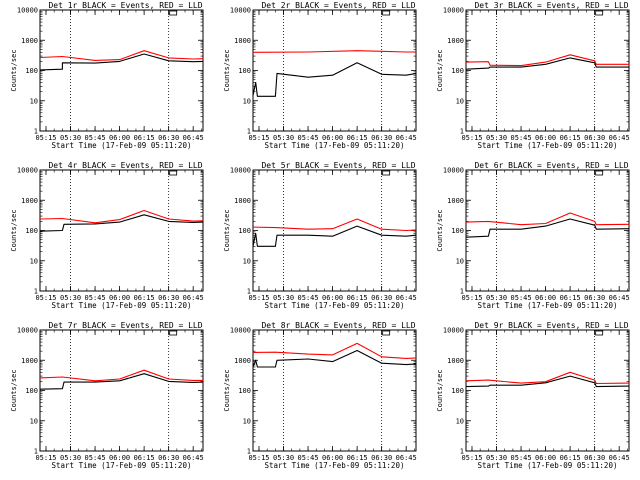 Image resolution: width=640 pixels, height=480 pixels. Describe the element at coordinates (125, 5) in the screenshot. I see `chart-title: Det 1r BLACK = Events, RED = LLD` at that location.